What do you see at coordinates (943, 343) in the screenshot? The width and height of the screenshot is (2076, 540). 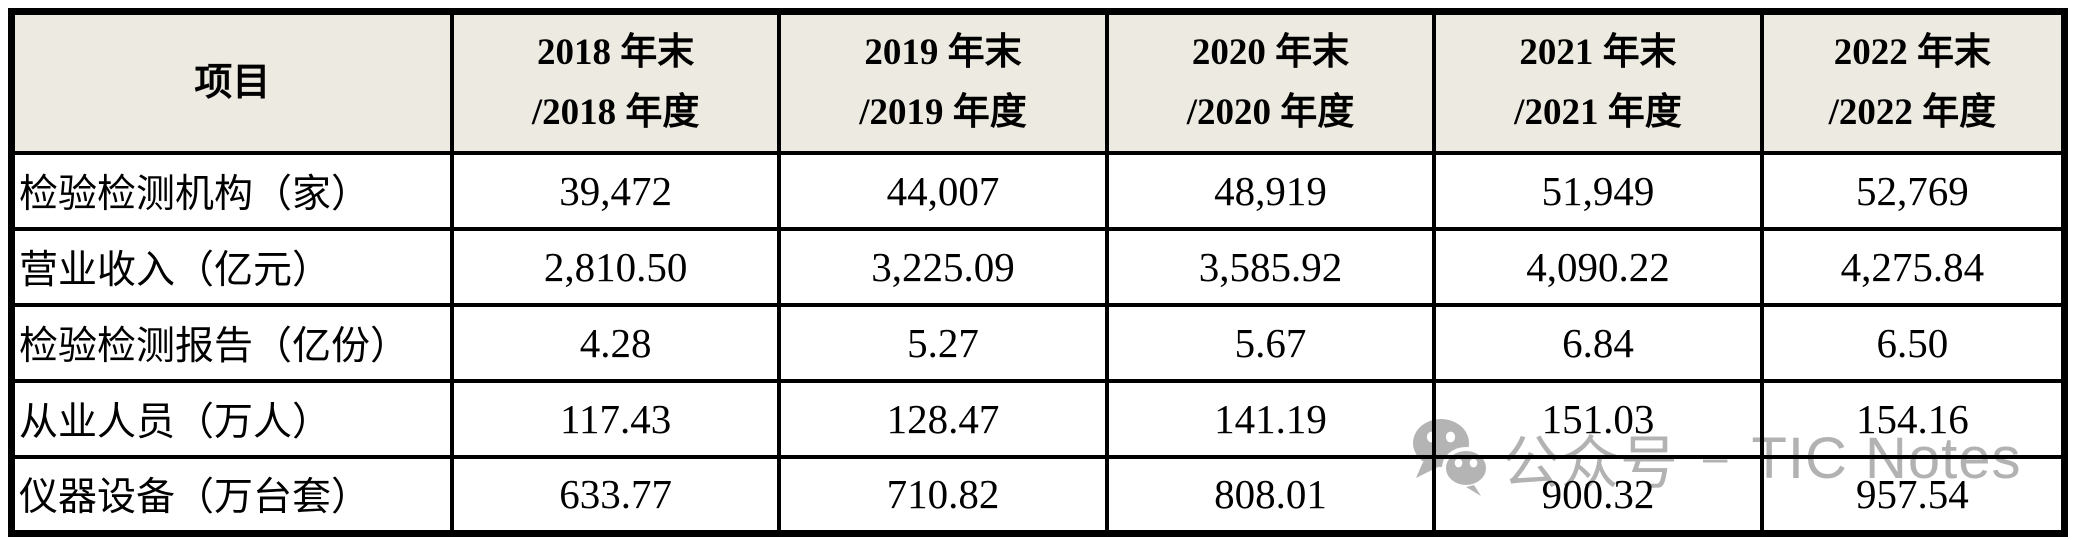 I see `cell-value: 5.27` at bounding box center [943, 343].